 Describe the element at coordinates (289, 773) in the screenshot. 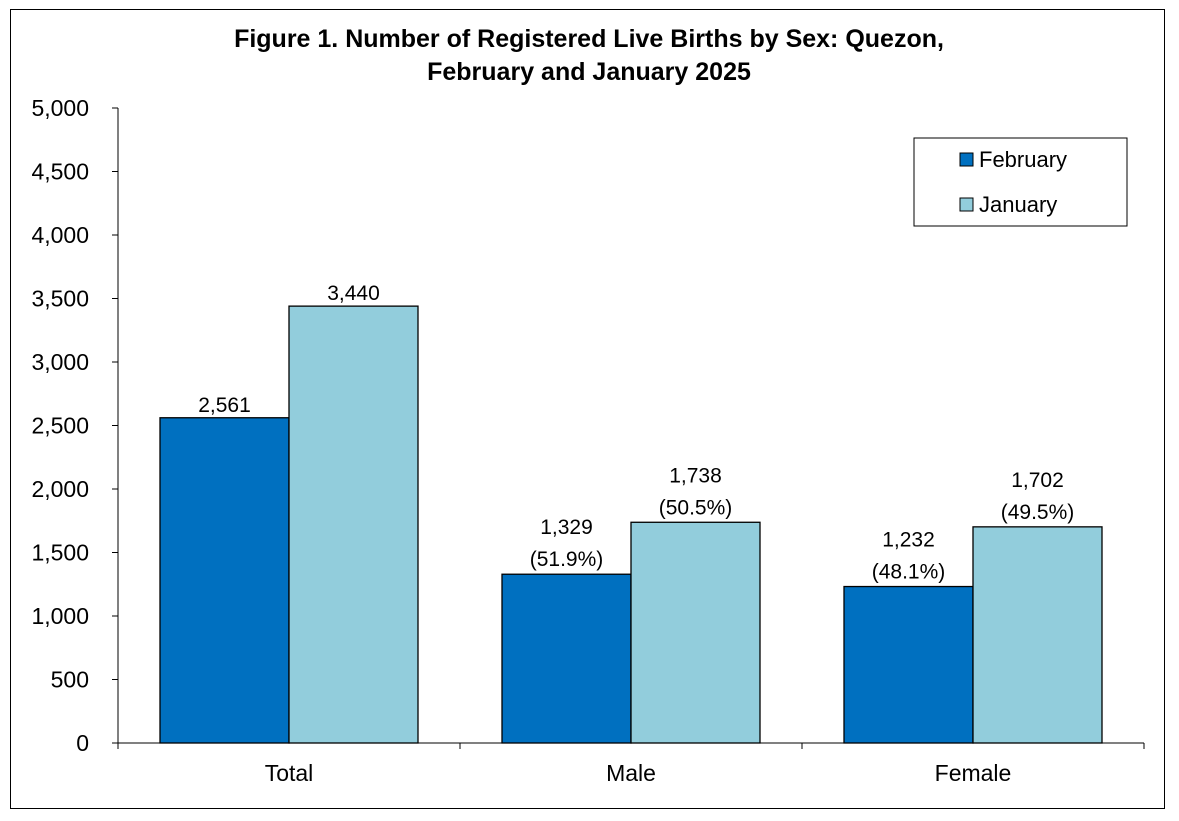

I see `x-tick-label: Total` at that location.